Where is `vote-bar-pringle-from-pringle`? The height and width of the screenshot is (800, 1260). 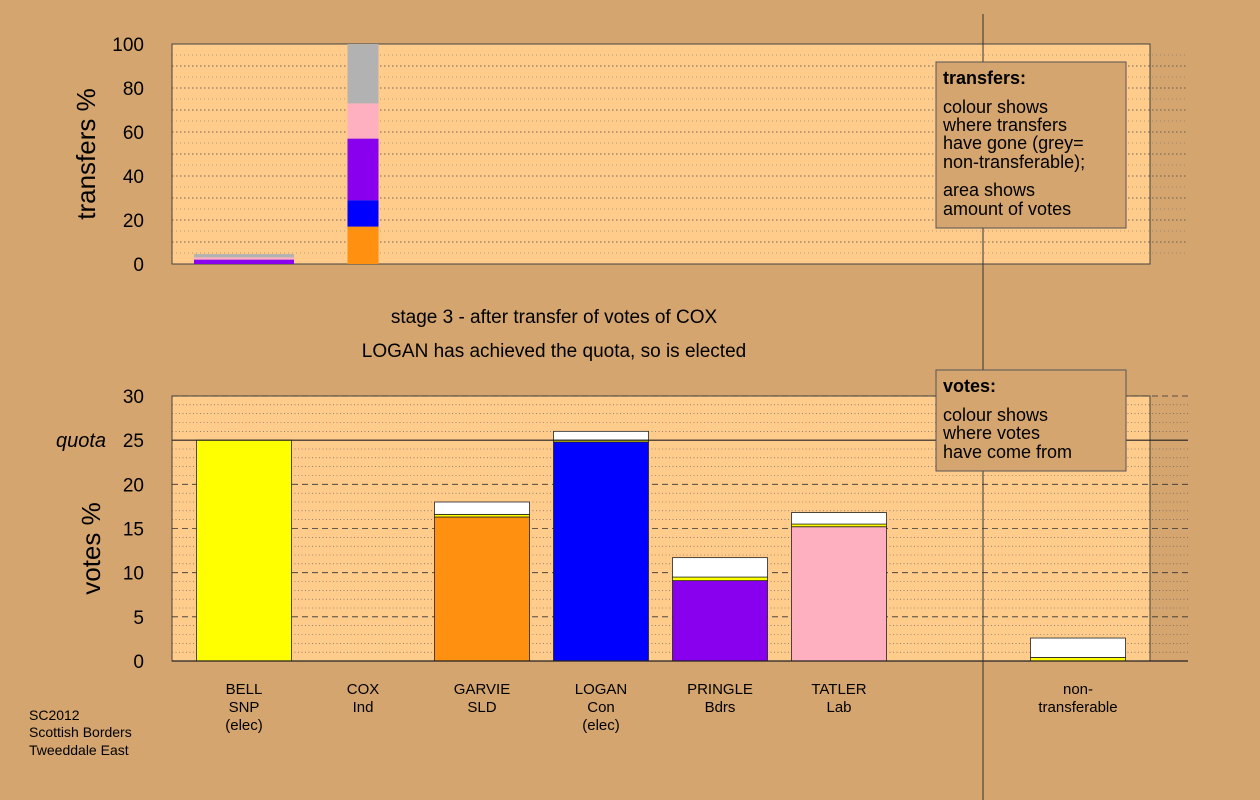 vote-bar-pringle-from-pringle is located at coordinates (720, 621).